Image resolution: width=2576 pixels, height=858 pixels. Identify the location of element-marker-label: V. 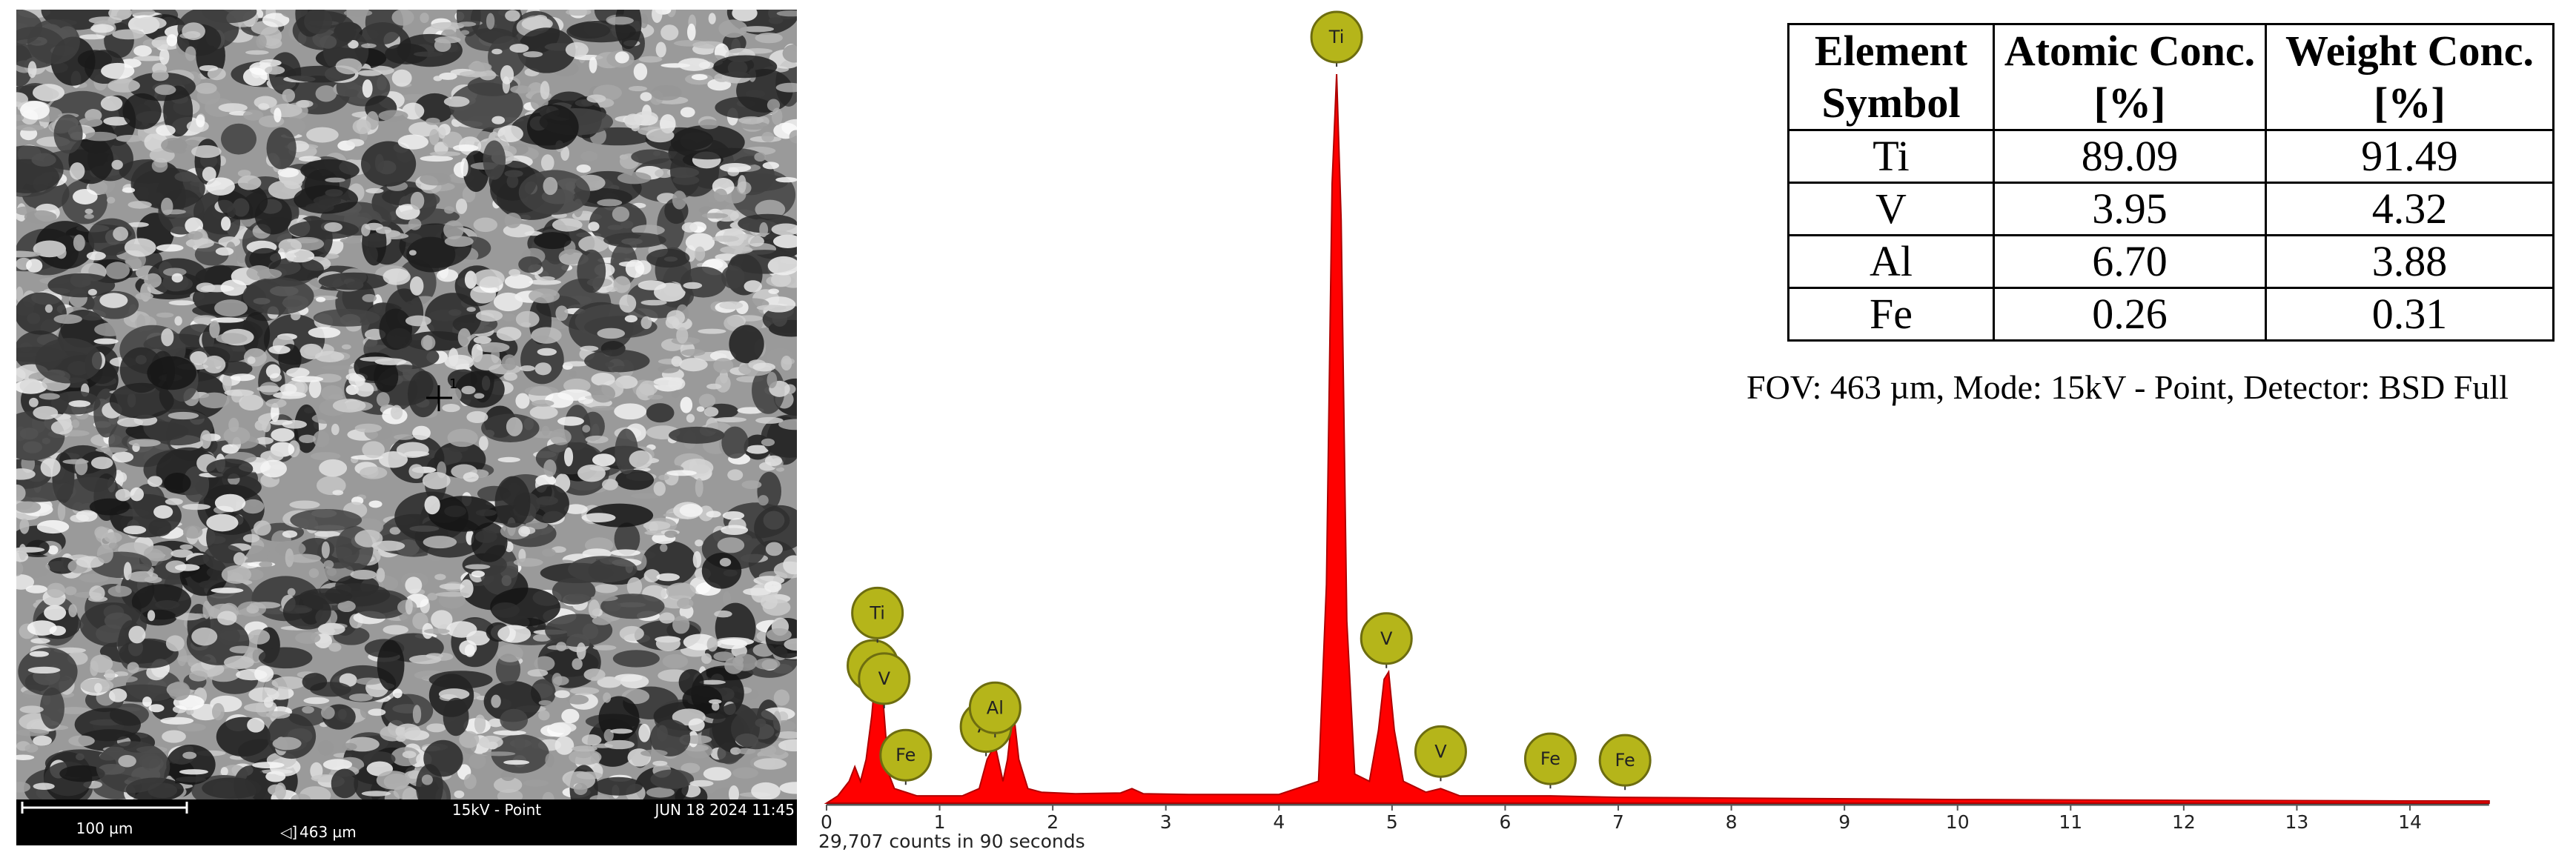
(1386, 638).